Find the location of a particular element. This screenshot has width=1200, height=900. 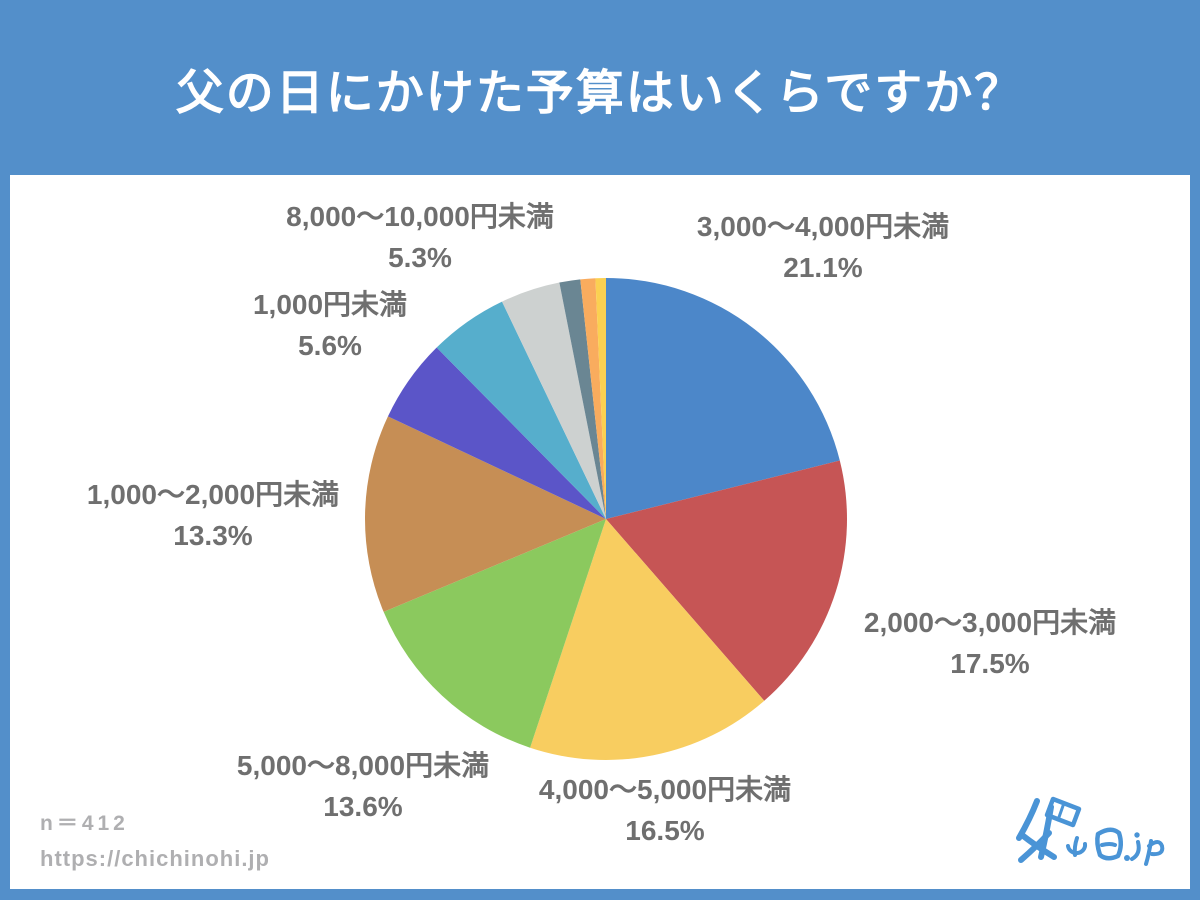

chichinohi-logo-drawing is located at coordinates (1090, 831).